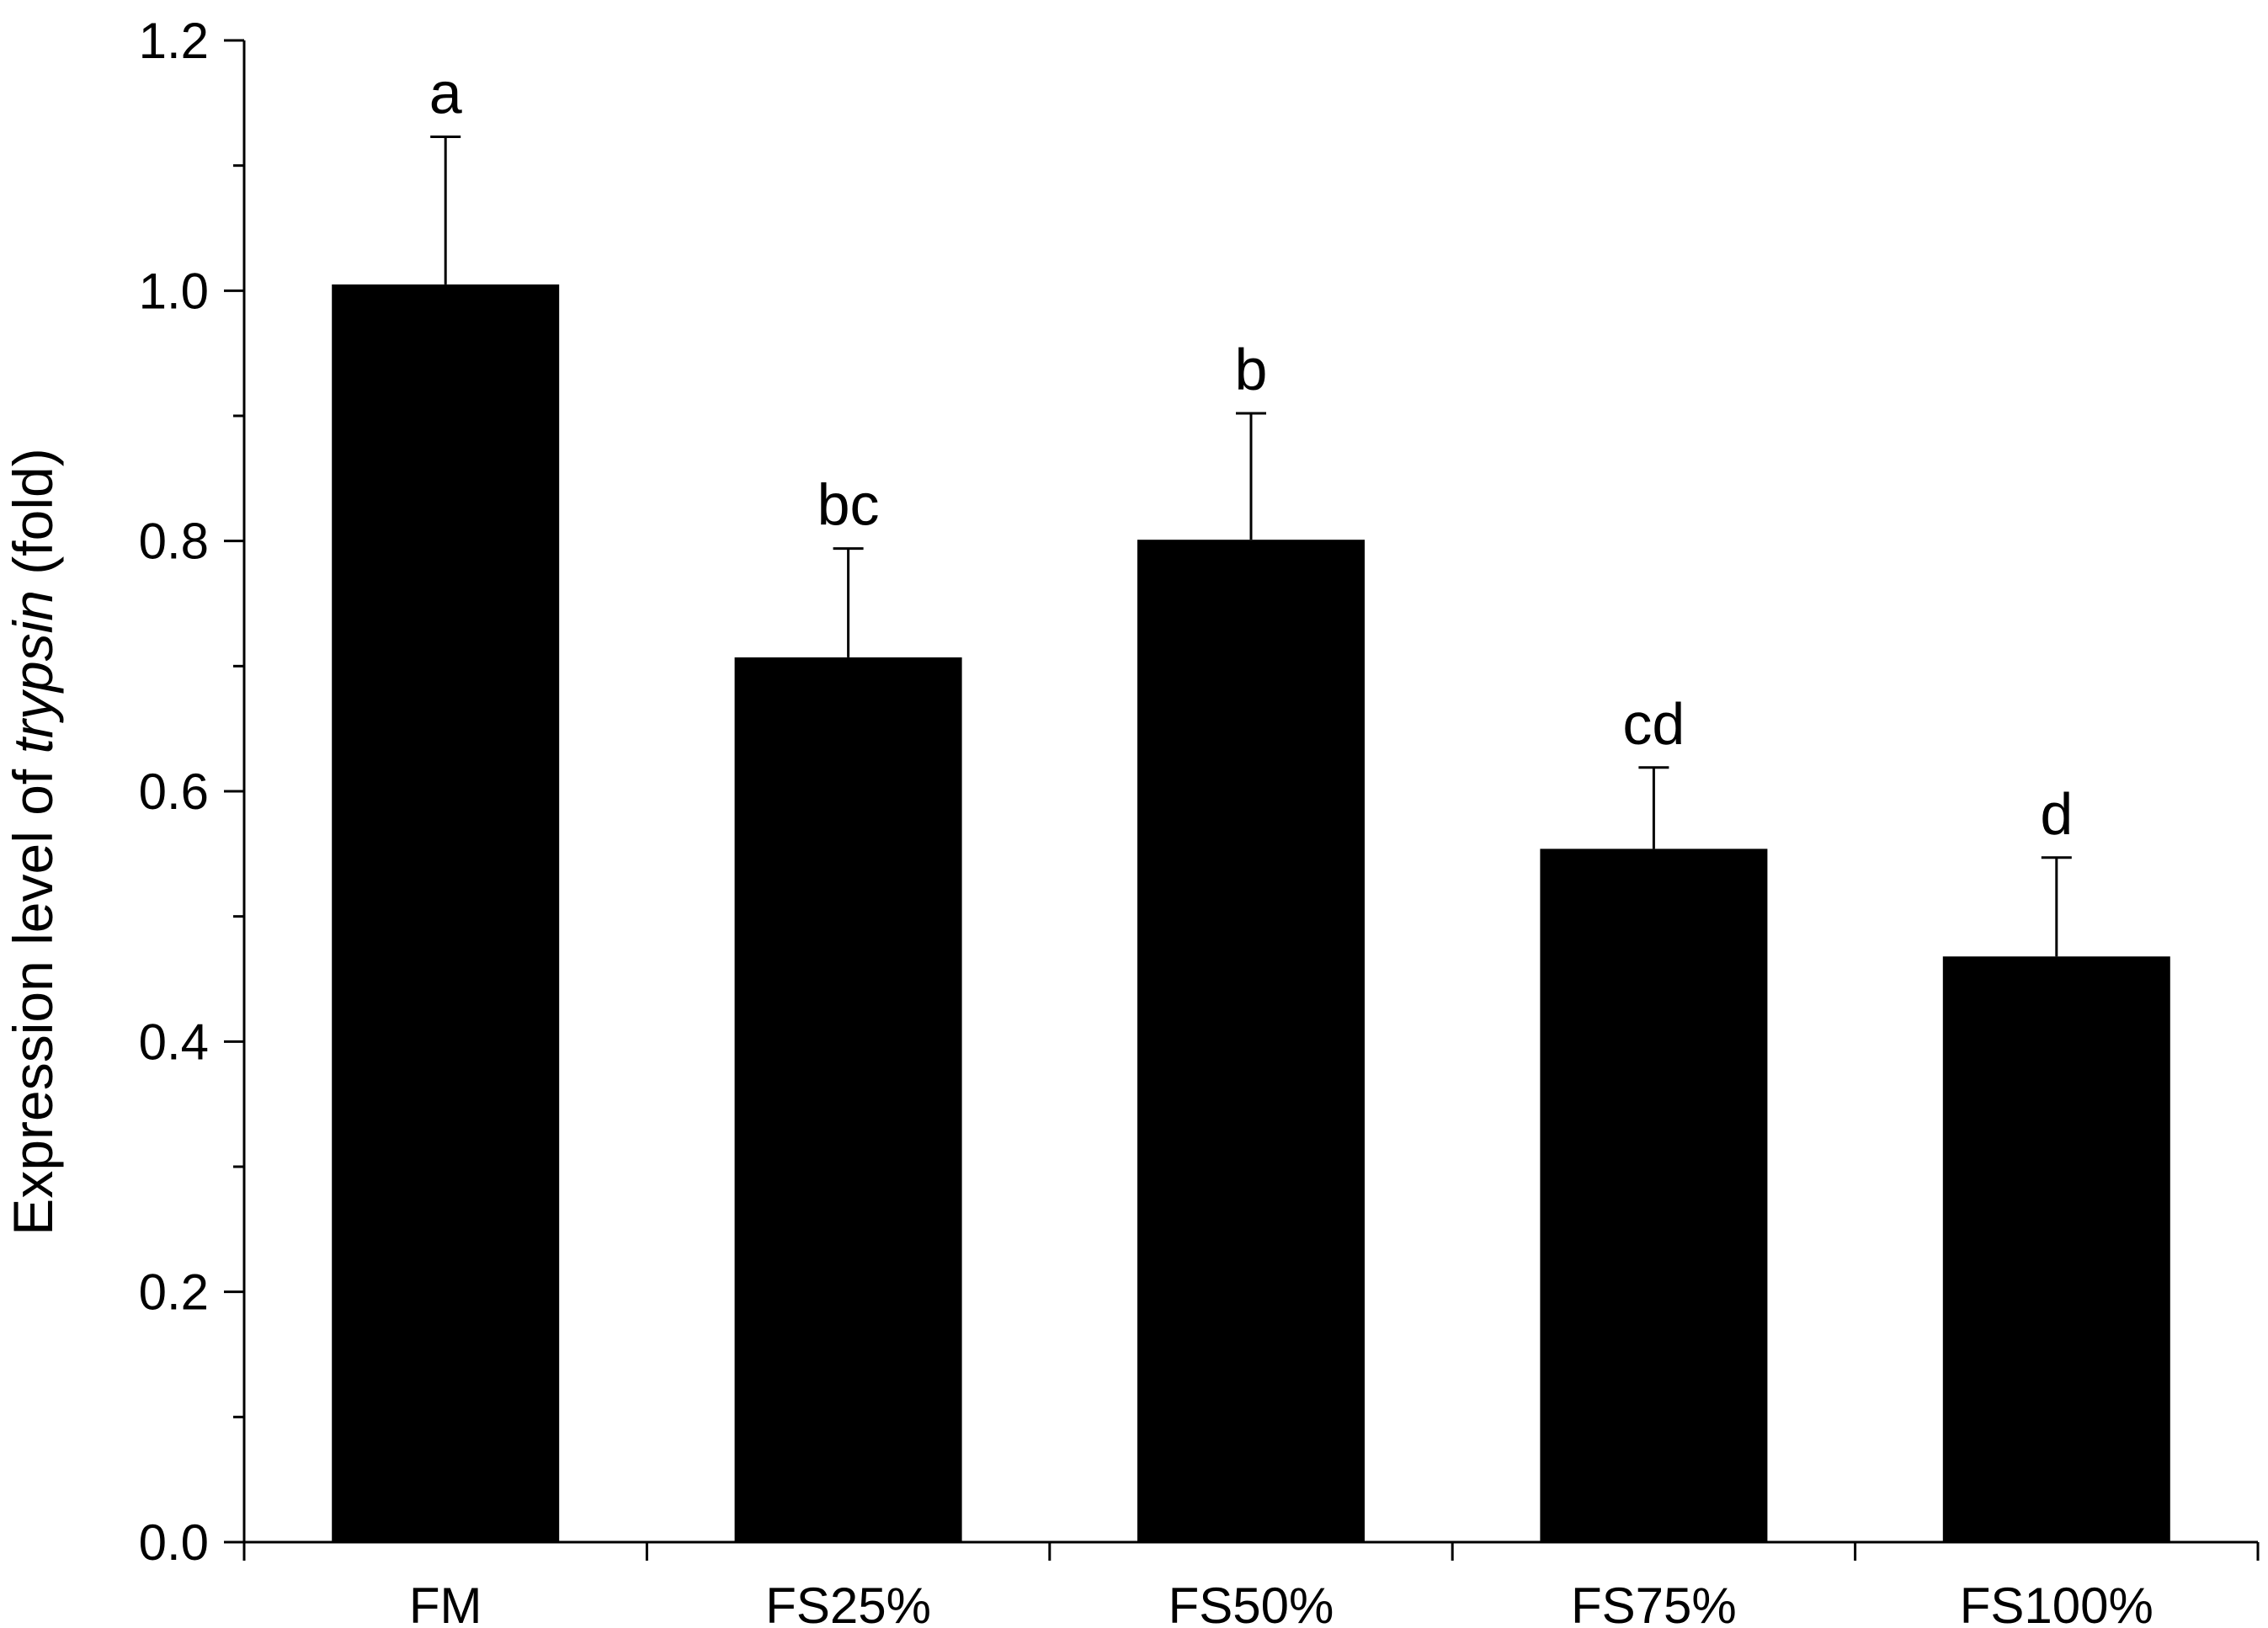 The height and width of the screenshot is (1628, 2268). What do you see at coordinates (1252, 1602) in the screenshot?
I see `x-tick-label-fs50pct: FS50%` at bounding box center [1252, 1602].